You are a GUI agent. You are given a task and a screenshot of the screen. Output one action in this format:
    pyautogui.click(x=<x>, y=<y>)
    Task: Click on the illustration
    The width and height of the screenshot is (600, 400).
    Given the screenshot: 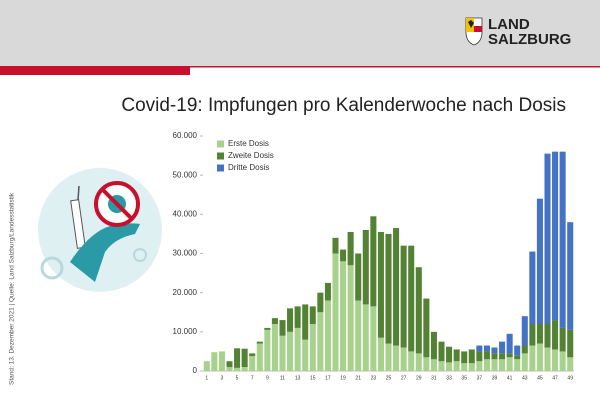 What is the action you would take?
    pyautogui.click(x=100, y=230)
    